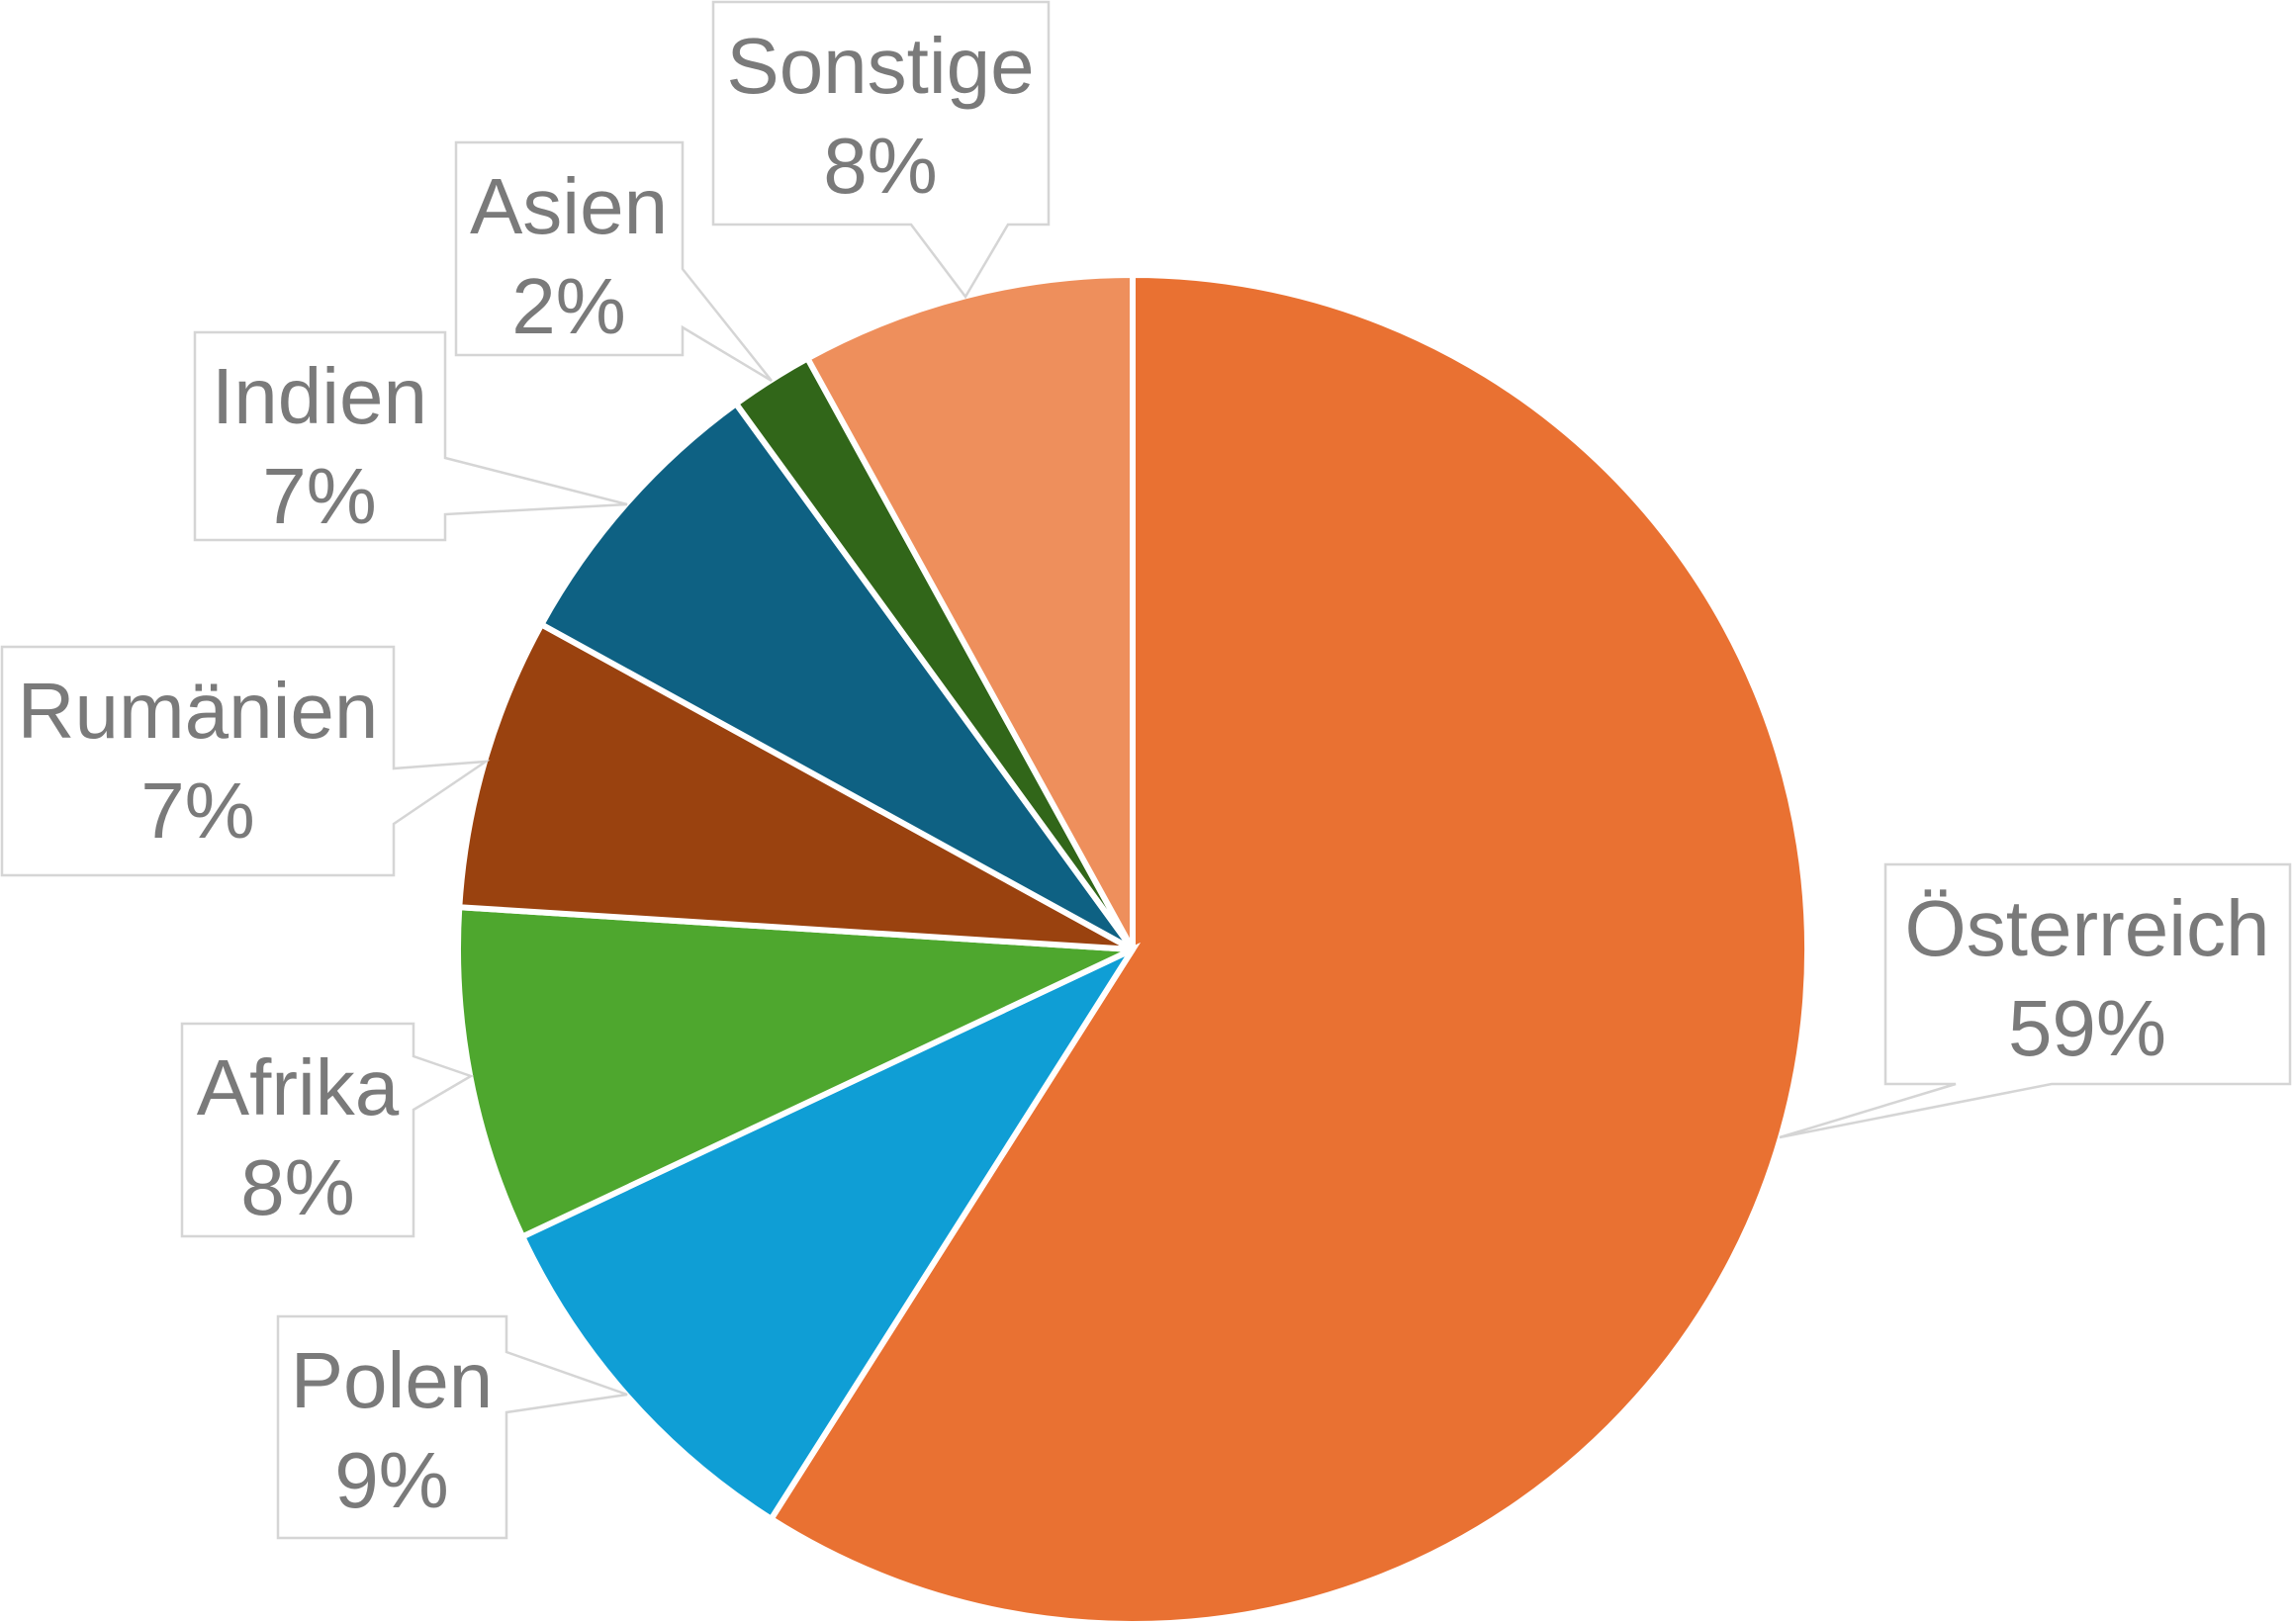 This screenshot has height=1624, width=2293. I want to click on svg-text: Sonstige, so click(880, 66).